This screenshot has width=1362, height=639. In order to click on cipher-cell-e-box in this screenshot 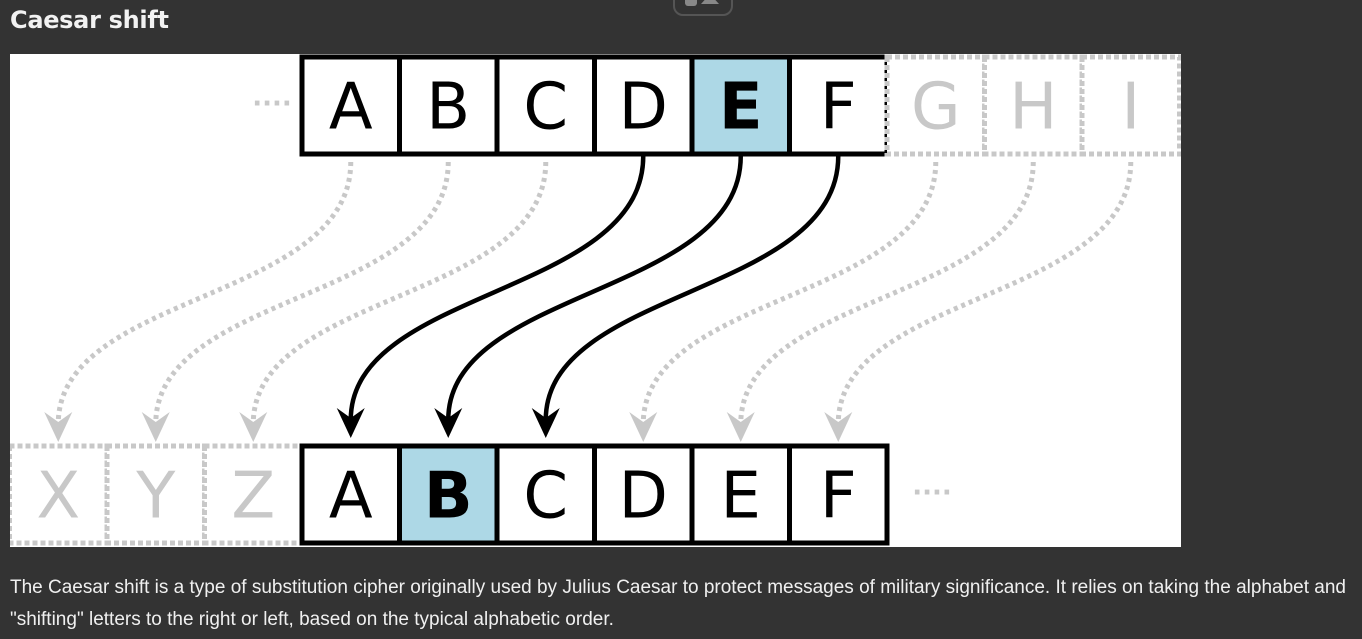, I will do `click(740, 494)`.